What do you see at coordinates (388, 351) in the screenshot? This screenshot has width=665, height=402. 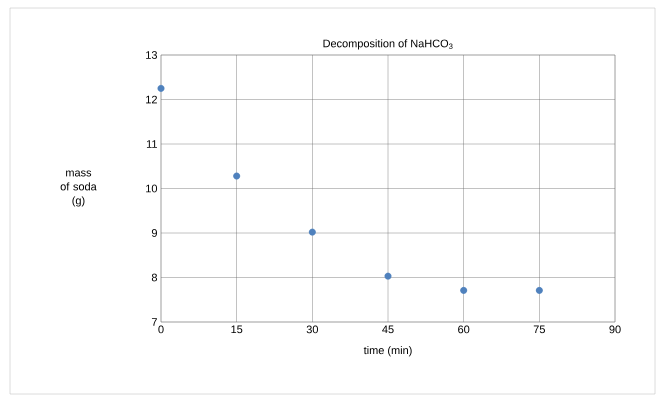 I see `x-axis-title: time (min)` at bounding box center [388, 351].